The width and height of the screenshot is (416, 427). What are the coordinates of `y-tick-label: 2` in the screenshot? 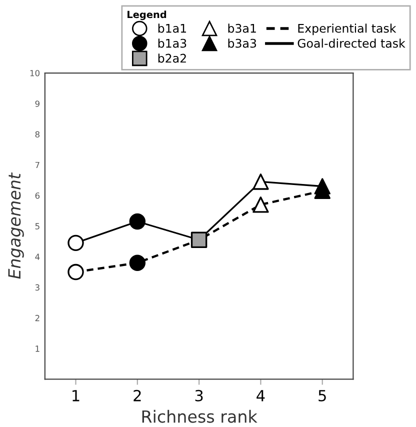 It's located at (37, 318).